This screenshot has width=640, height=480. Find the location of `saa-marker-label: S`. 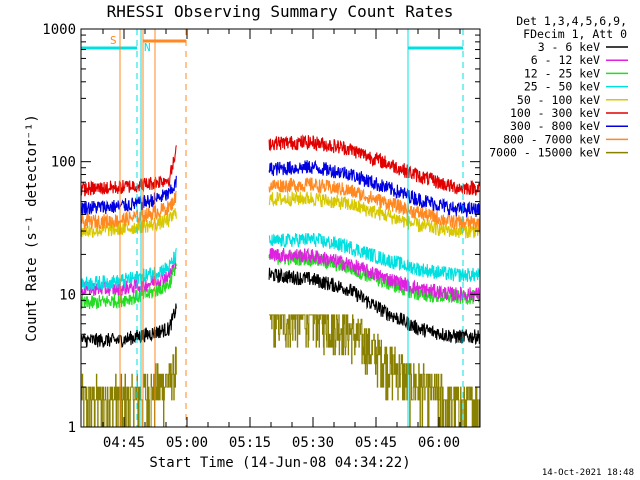

saa-marker-label: S is located at coordinates (113, 40).